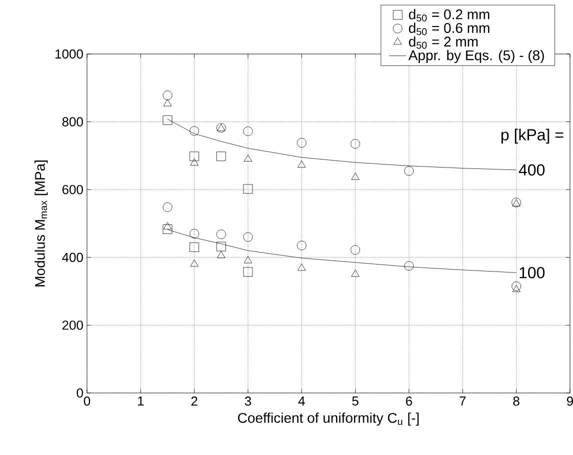  I want to click on x-tick-label: 3, so click(248, 401).